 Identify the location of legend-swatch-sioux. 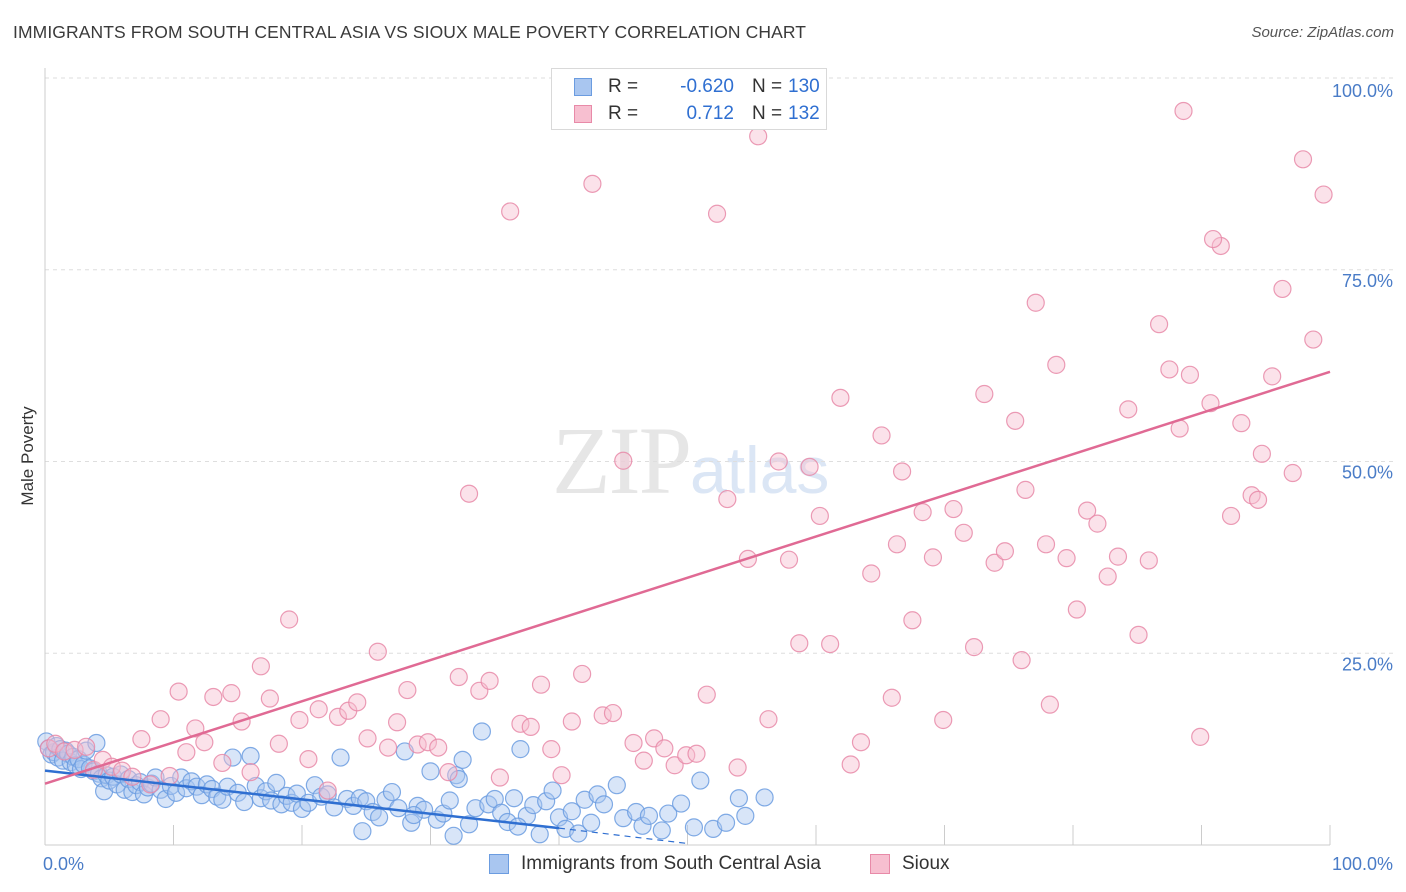
(583, 114).